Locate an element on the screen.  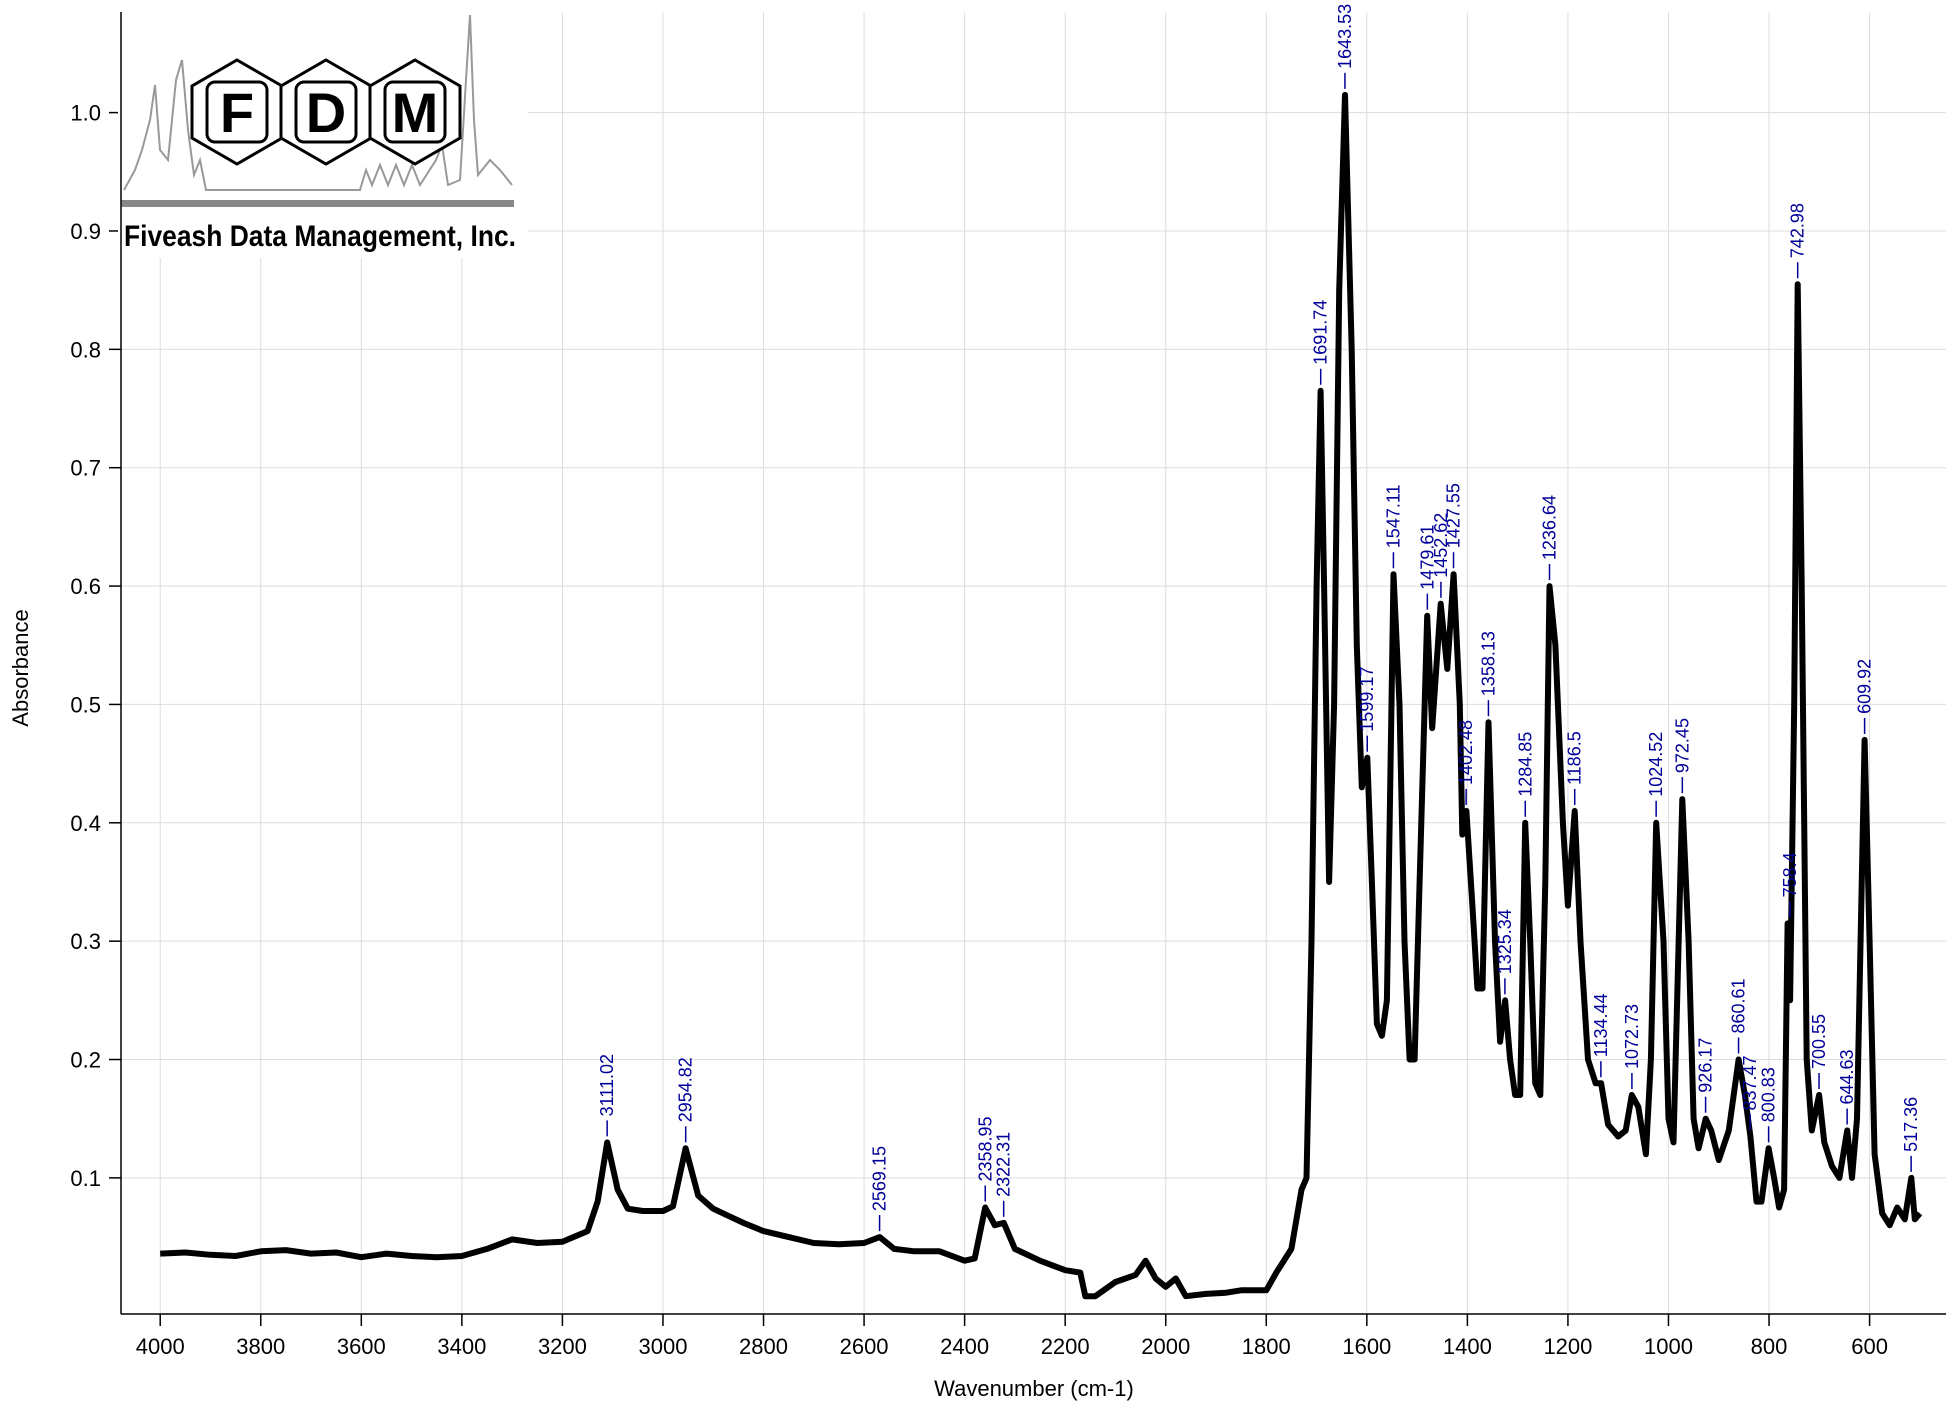
peak-label: 517.36 is located at coordinates (1911, 1124).